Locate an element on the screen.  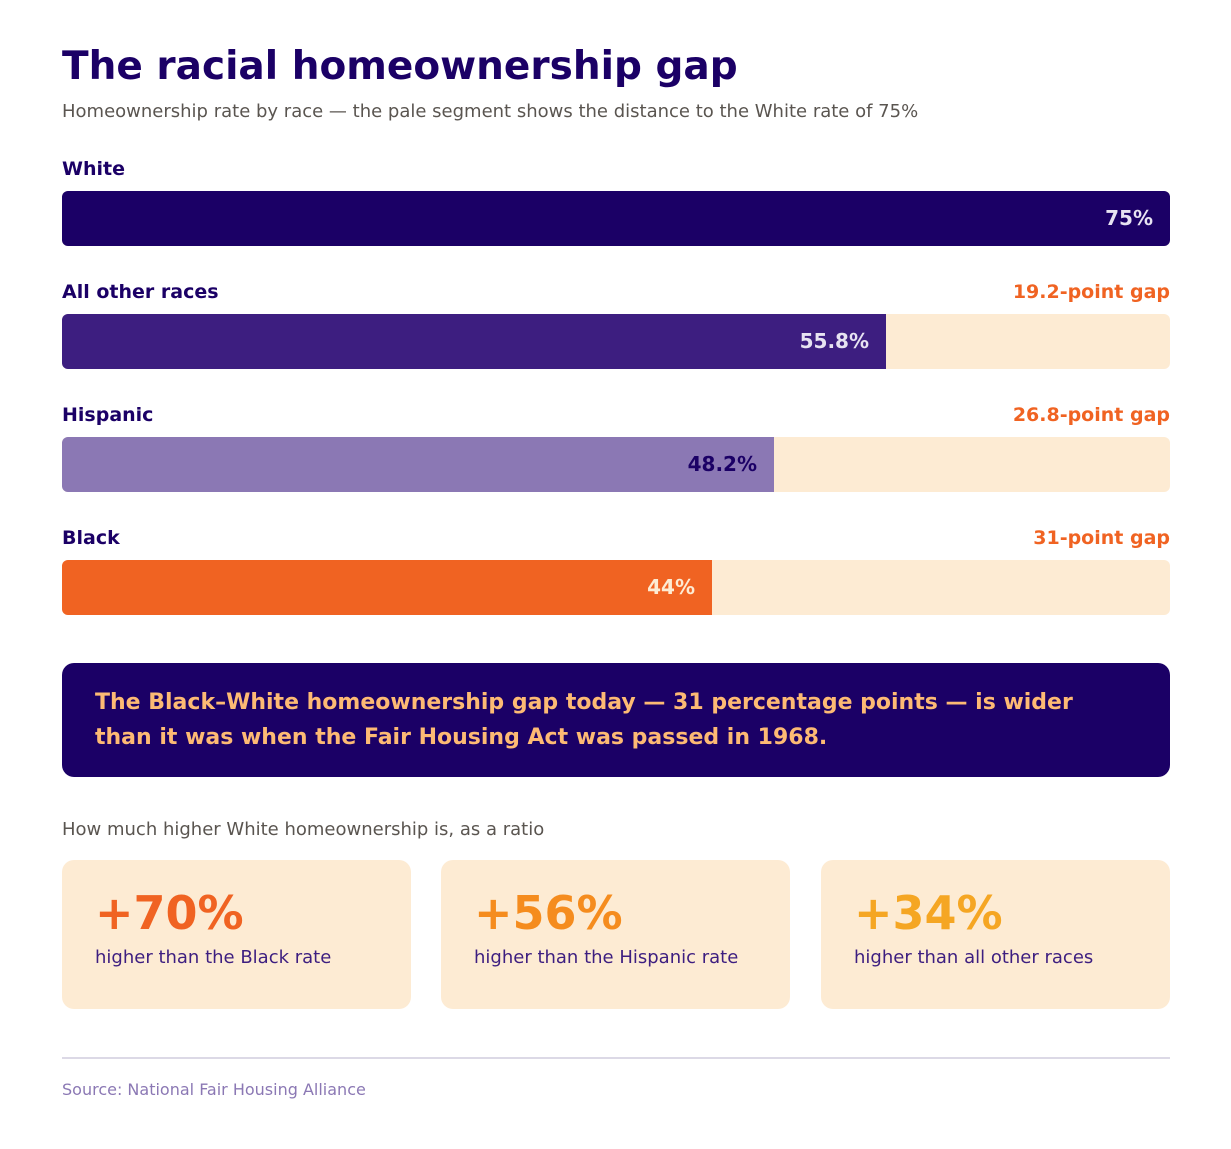
ratio-card-all-other-races: +34% higher than all other races is located at coordinates (995, 934).